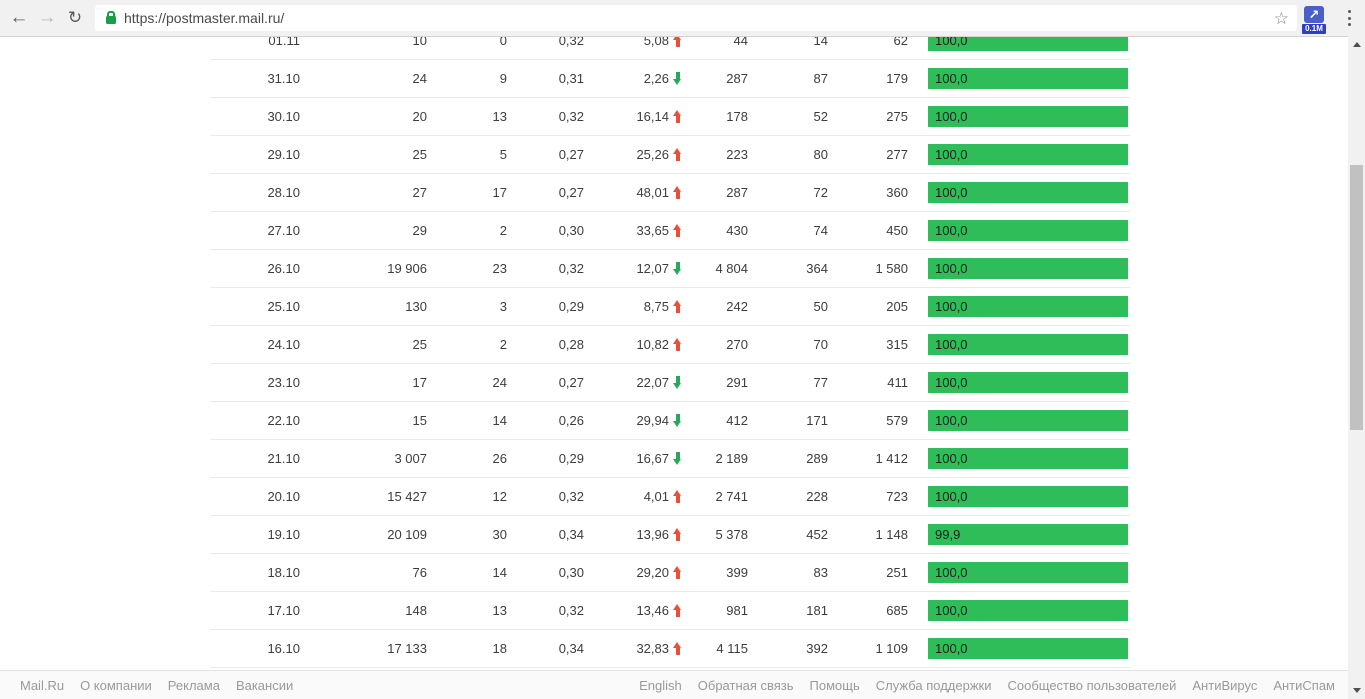 Image resolution: width=1365 pixels, height=699 pixels. Describe the element at coordinates (1281, 18) in the screenshot. I see `bookmark-star-icon: ☆` at that location.